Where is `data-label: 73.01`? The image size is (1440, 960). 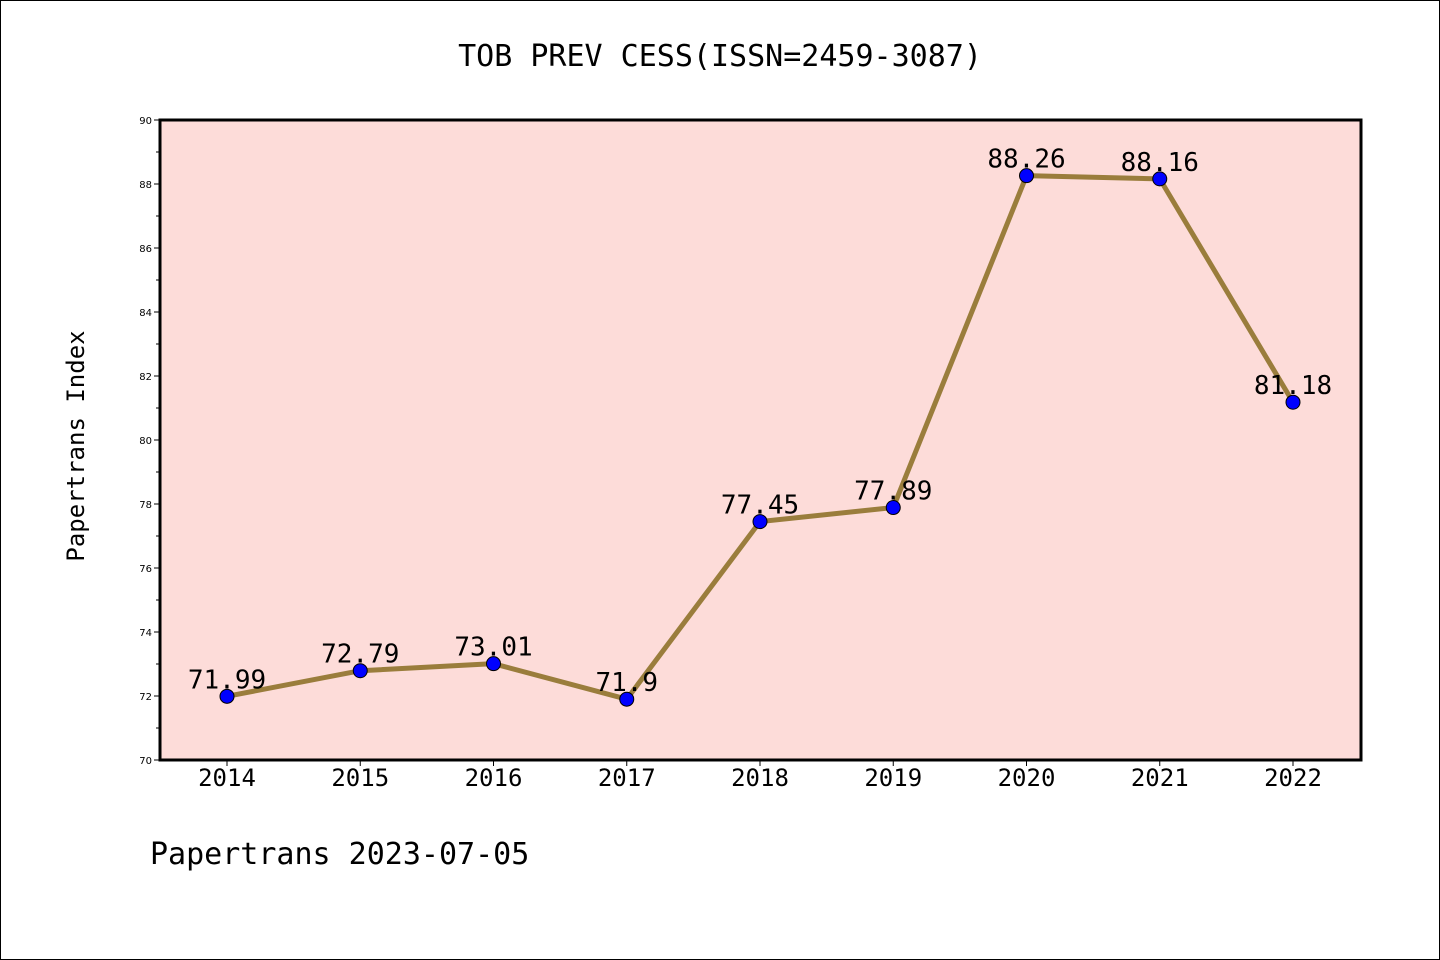
data-label: 73.01 is located at coordinates (493, 648).